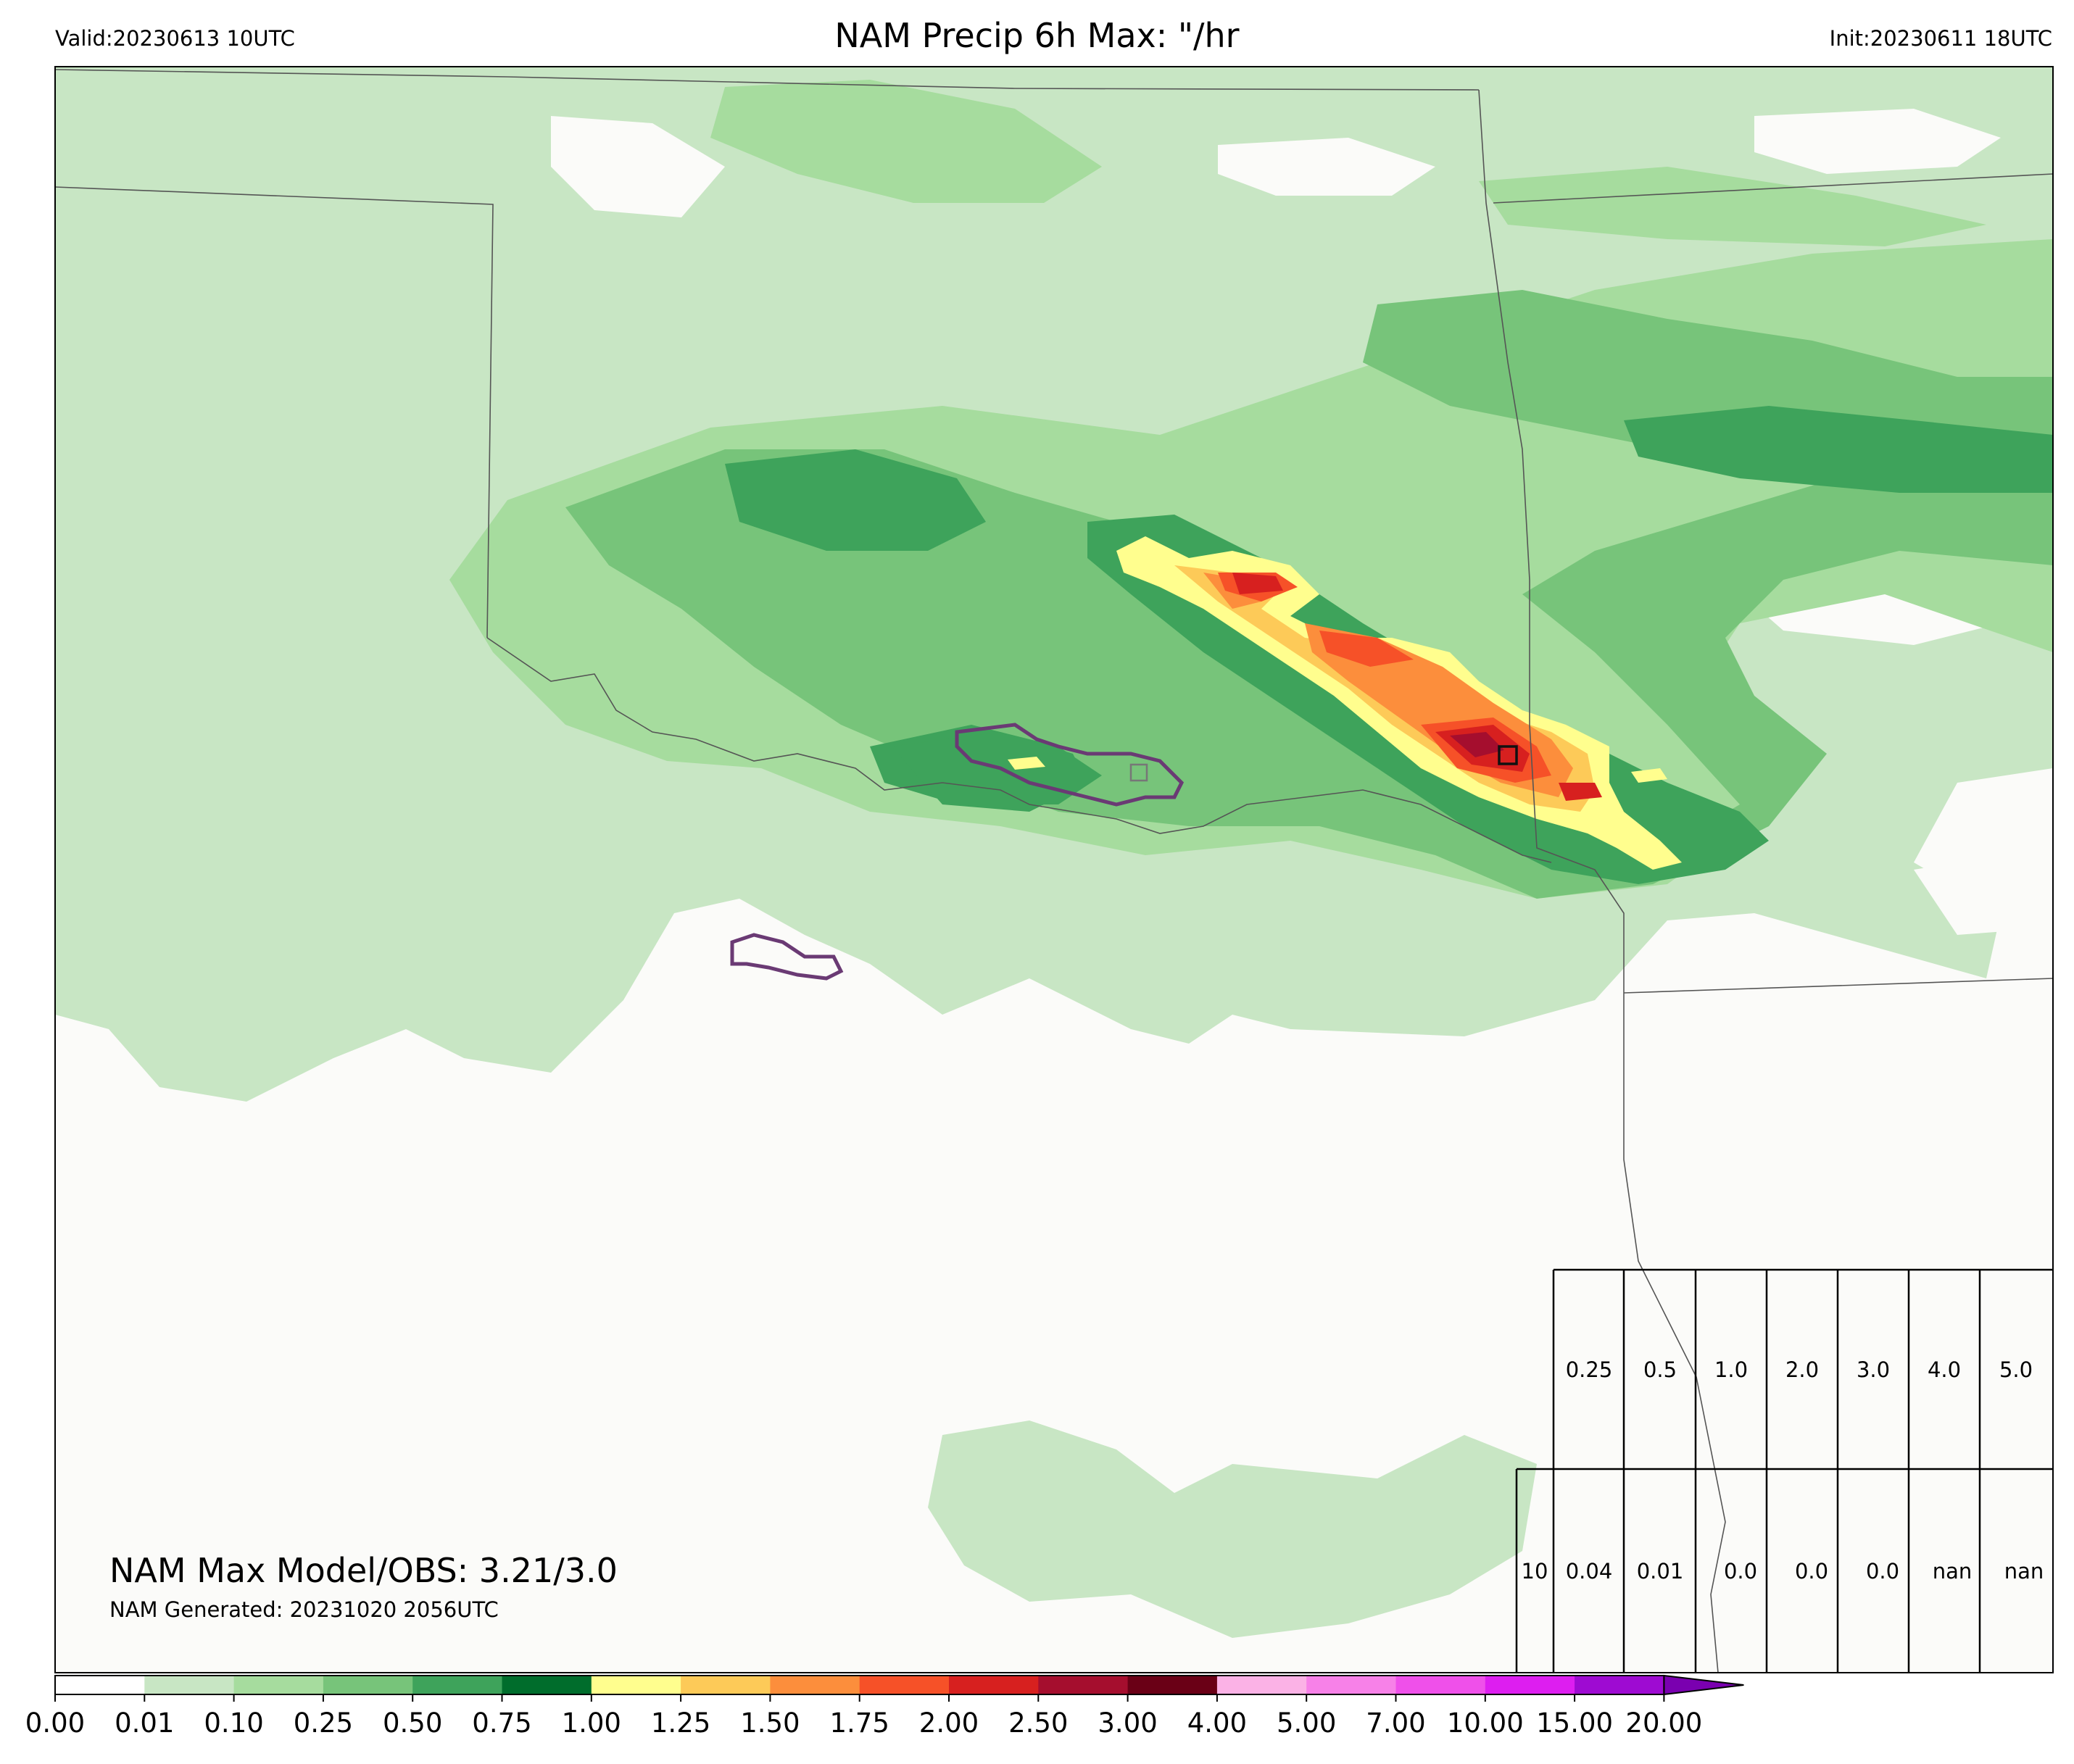 The image size is (2074, 1764). Describe the element at coordinates (1590, 1571) in the screenshot. I see `value-cell: 0.04` at that location.